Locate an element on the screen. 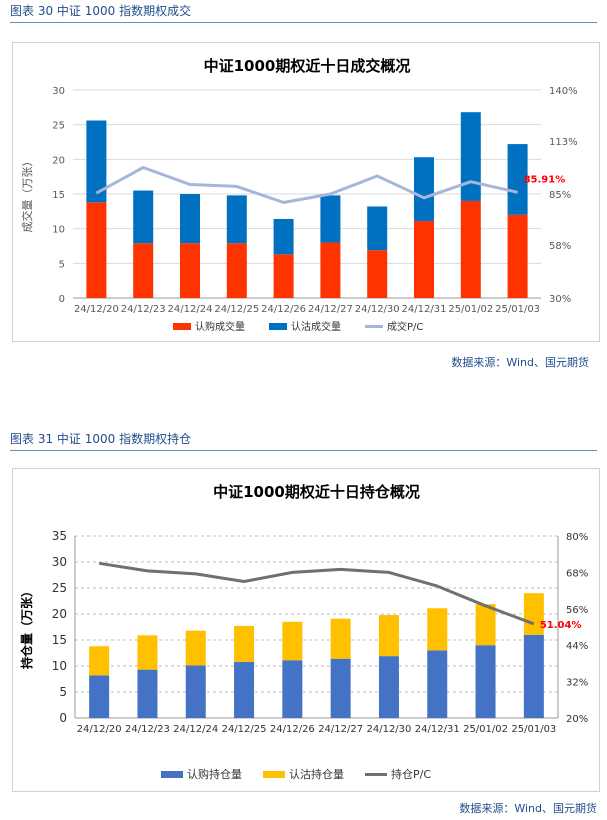 This screenshot has width=607, height=820. y2-tick-label: 30% is located at coordinates (560, 299).